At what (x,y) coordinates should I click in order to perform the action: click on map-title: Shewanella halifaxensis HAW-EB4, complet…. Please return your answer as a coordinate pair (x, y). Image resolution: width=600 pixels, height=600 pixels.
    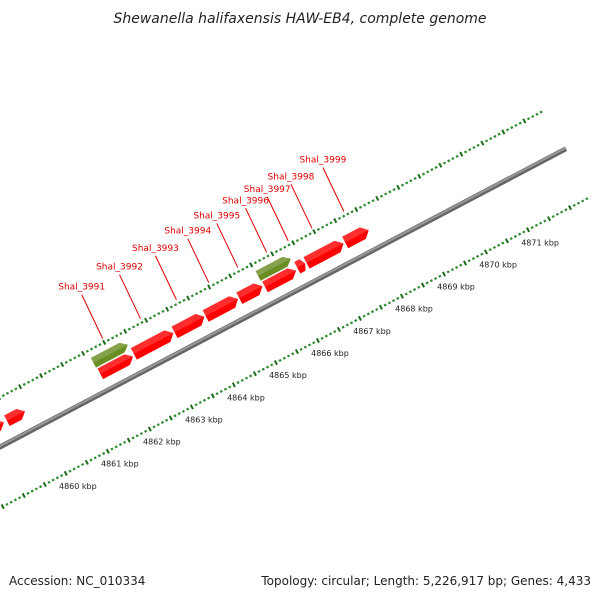
    Looking at the image, I should click on (299, 19).